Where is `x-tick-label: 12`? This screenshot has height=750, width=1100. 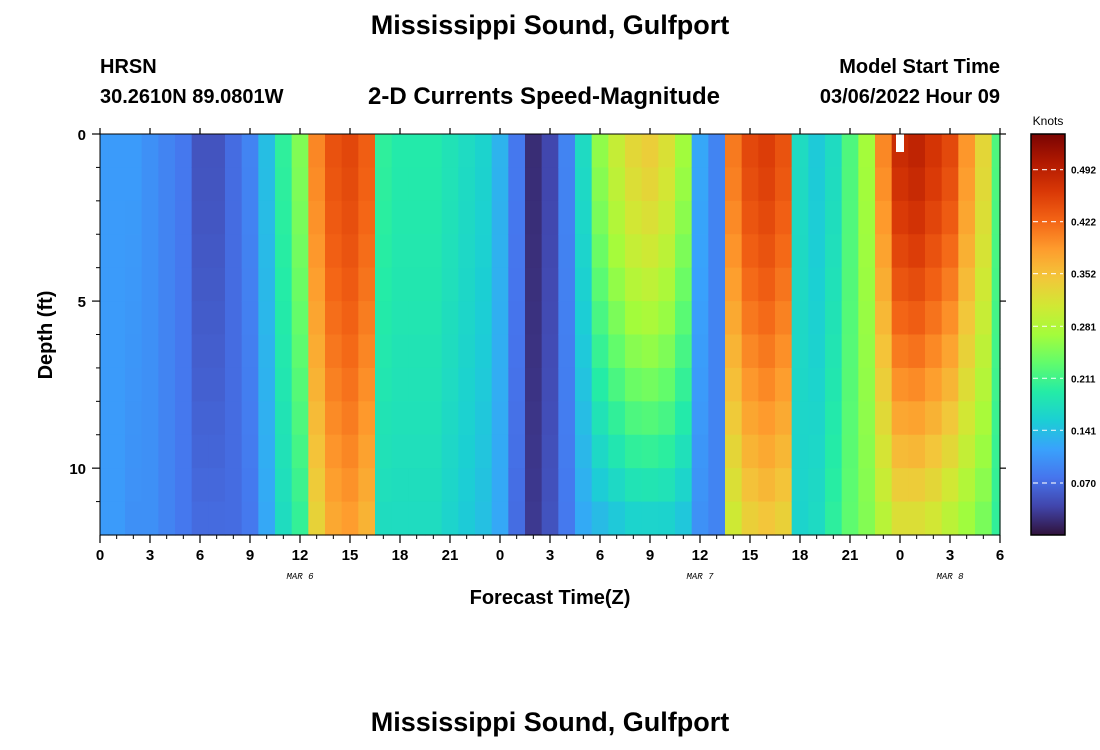 x-tick-label: 12 is located at coordinates (300, 555).